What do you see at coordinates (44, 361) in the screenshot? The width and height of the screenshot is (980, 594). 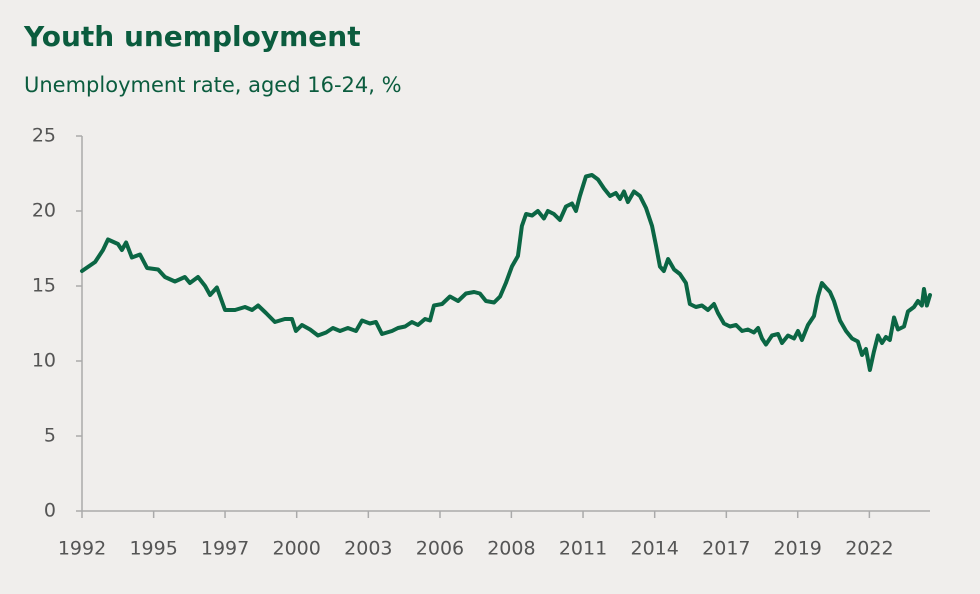 I see `y-tick-label: 10` at bounding box center [44, 361].